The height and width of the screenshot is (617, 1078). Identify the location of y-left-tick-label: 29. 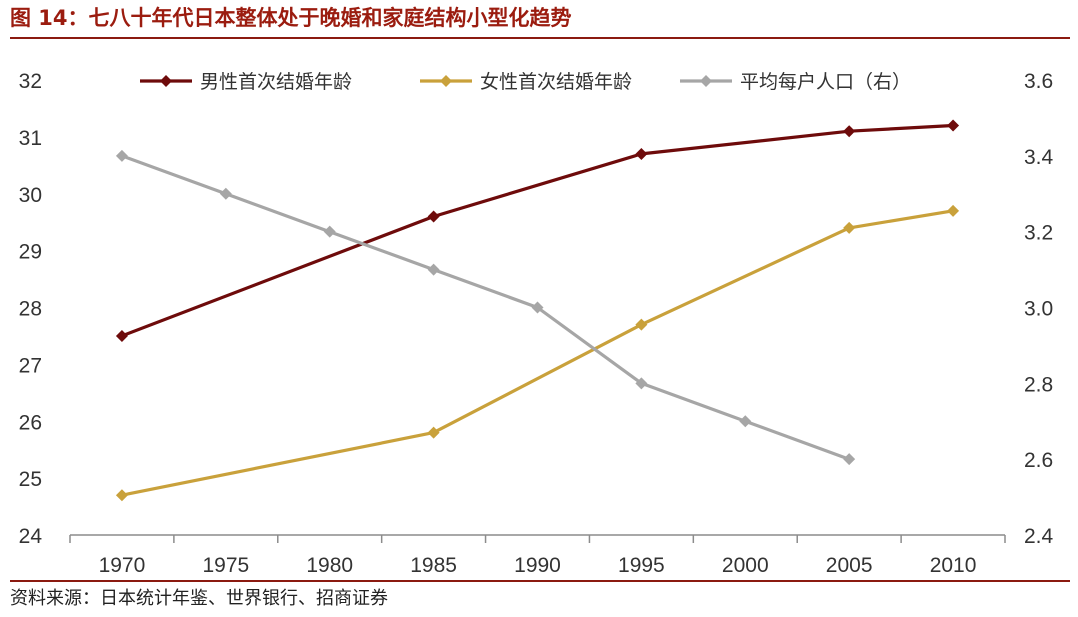
(30, 252).